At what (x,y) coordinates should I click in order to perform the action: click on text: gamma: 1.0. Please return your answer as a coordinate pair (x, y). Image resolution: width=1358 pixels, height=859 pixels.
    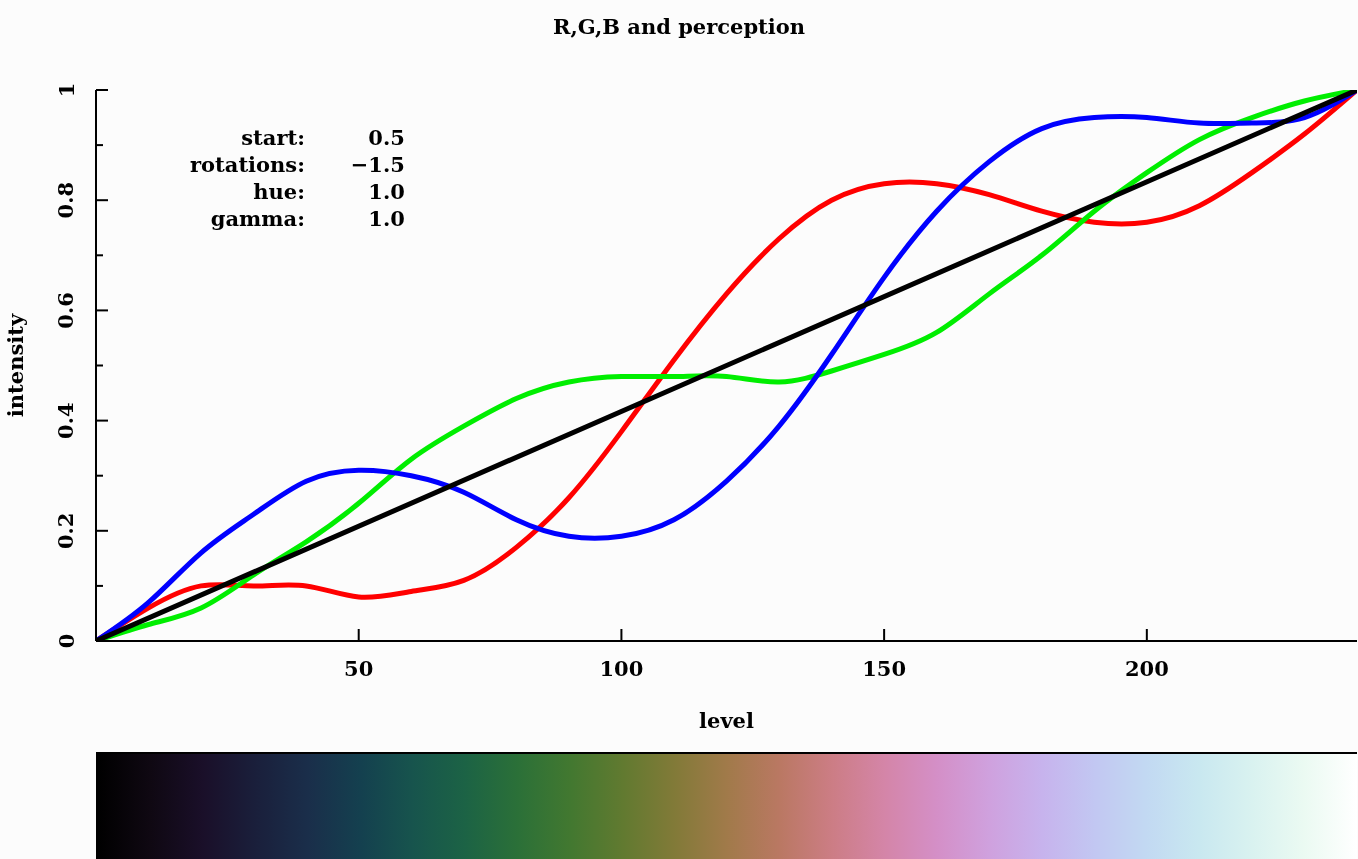
    Looking at the image, I should click on (307, 218).